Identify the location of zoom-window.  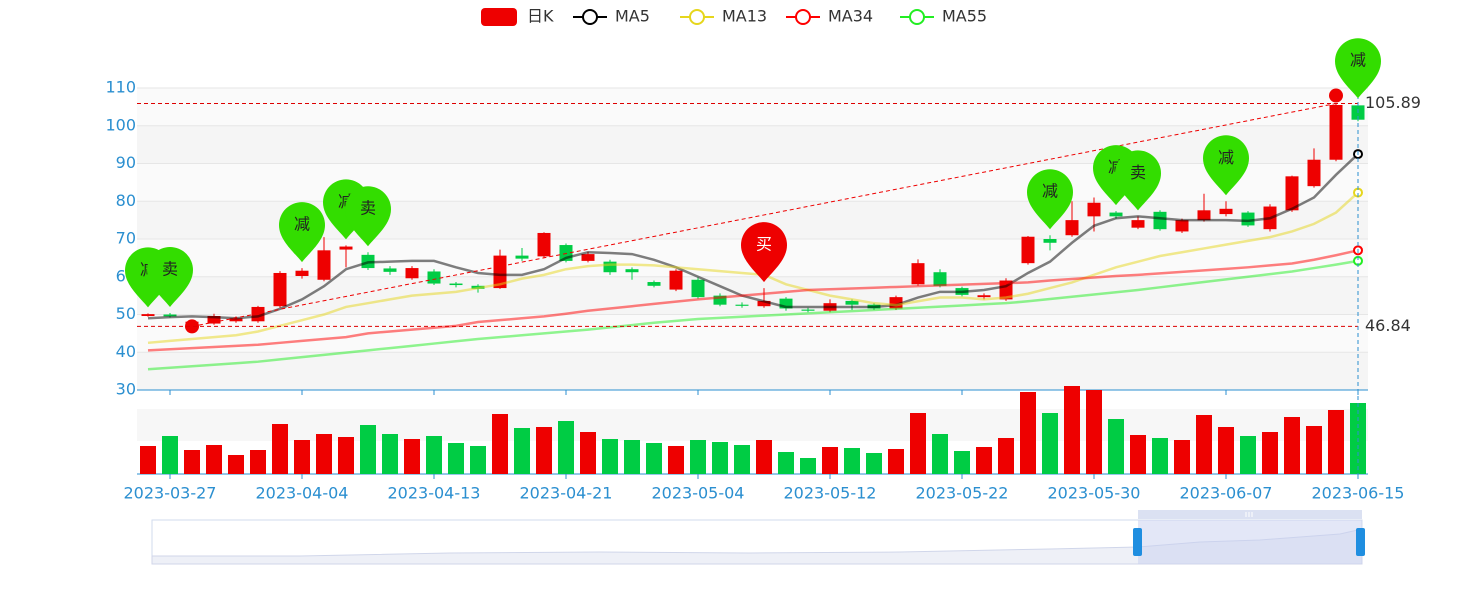
(1250, 542).